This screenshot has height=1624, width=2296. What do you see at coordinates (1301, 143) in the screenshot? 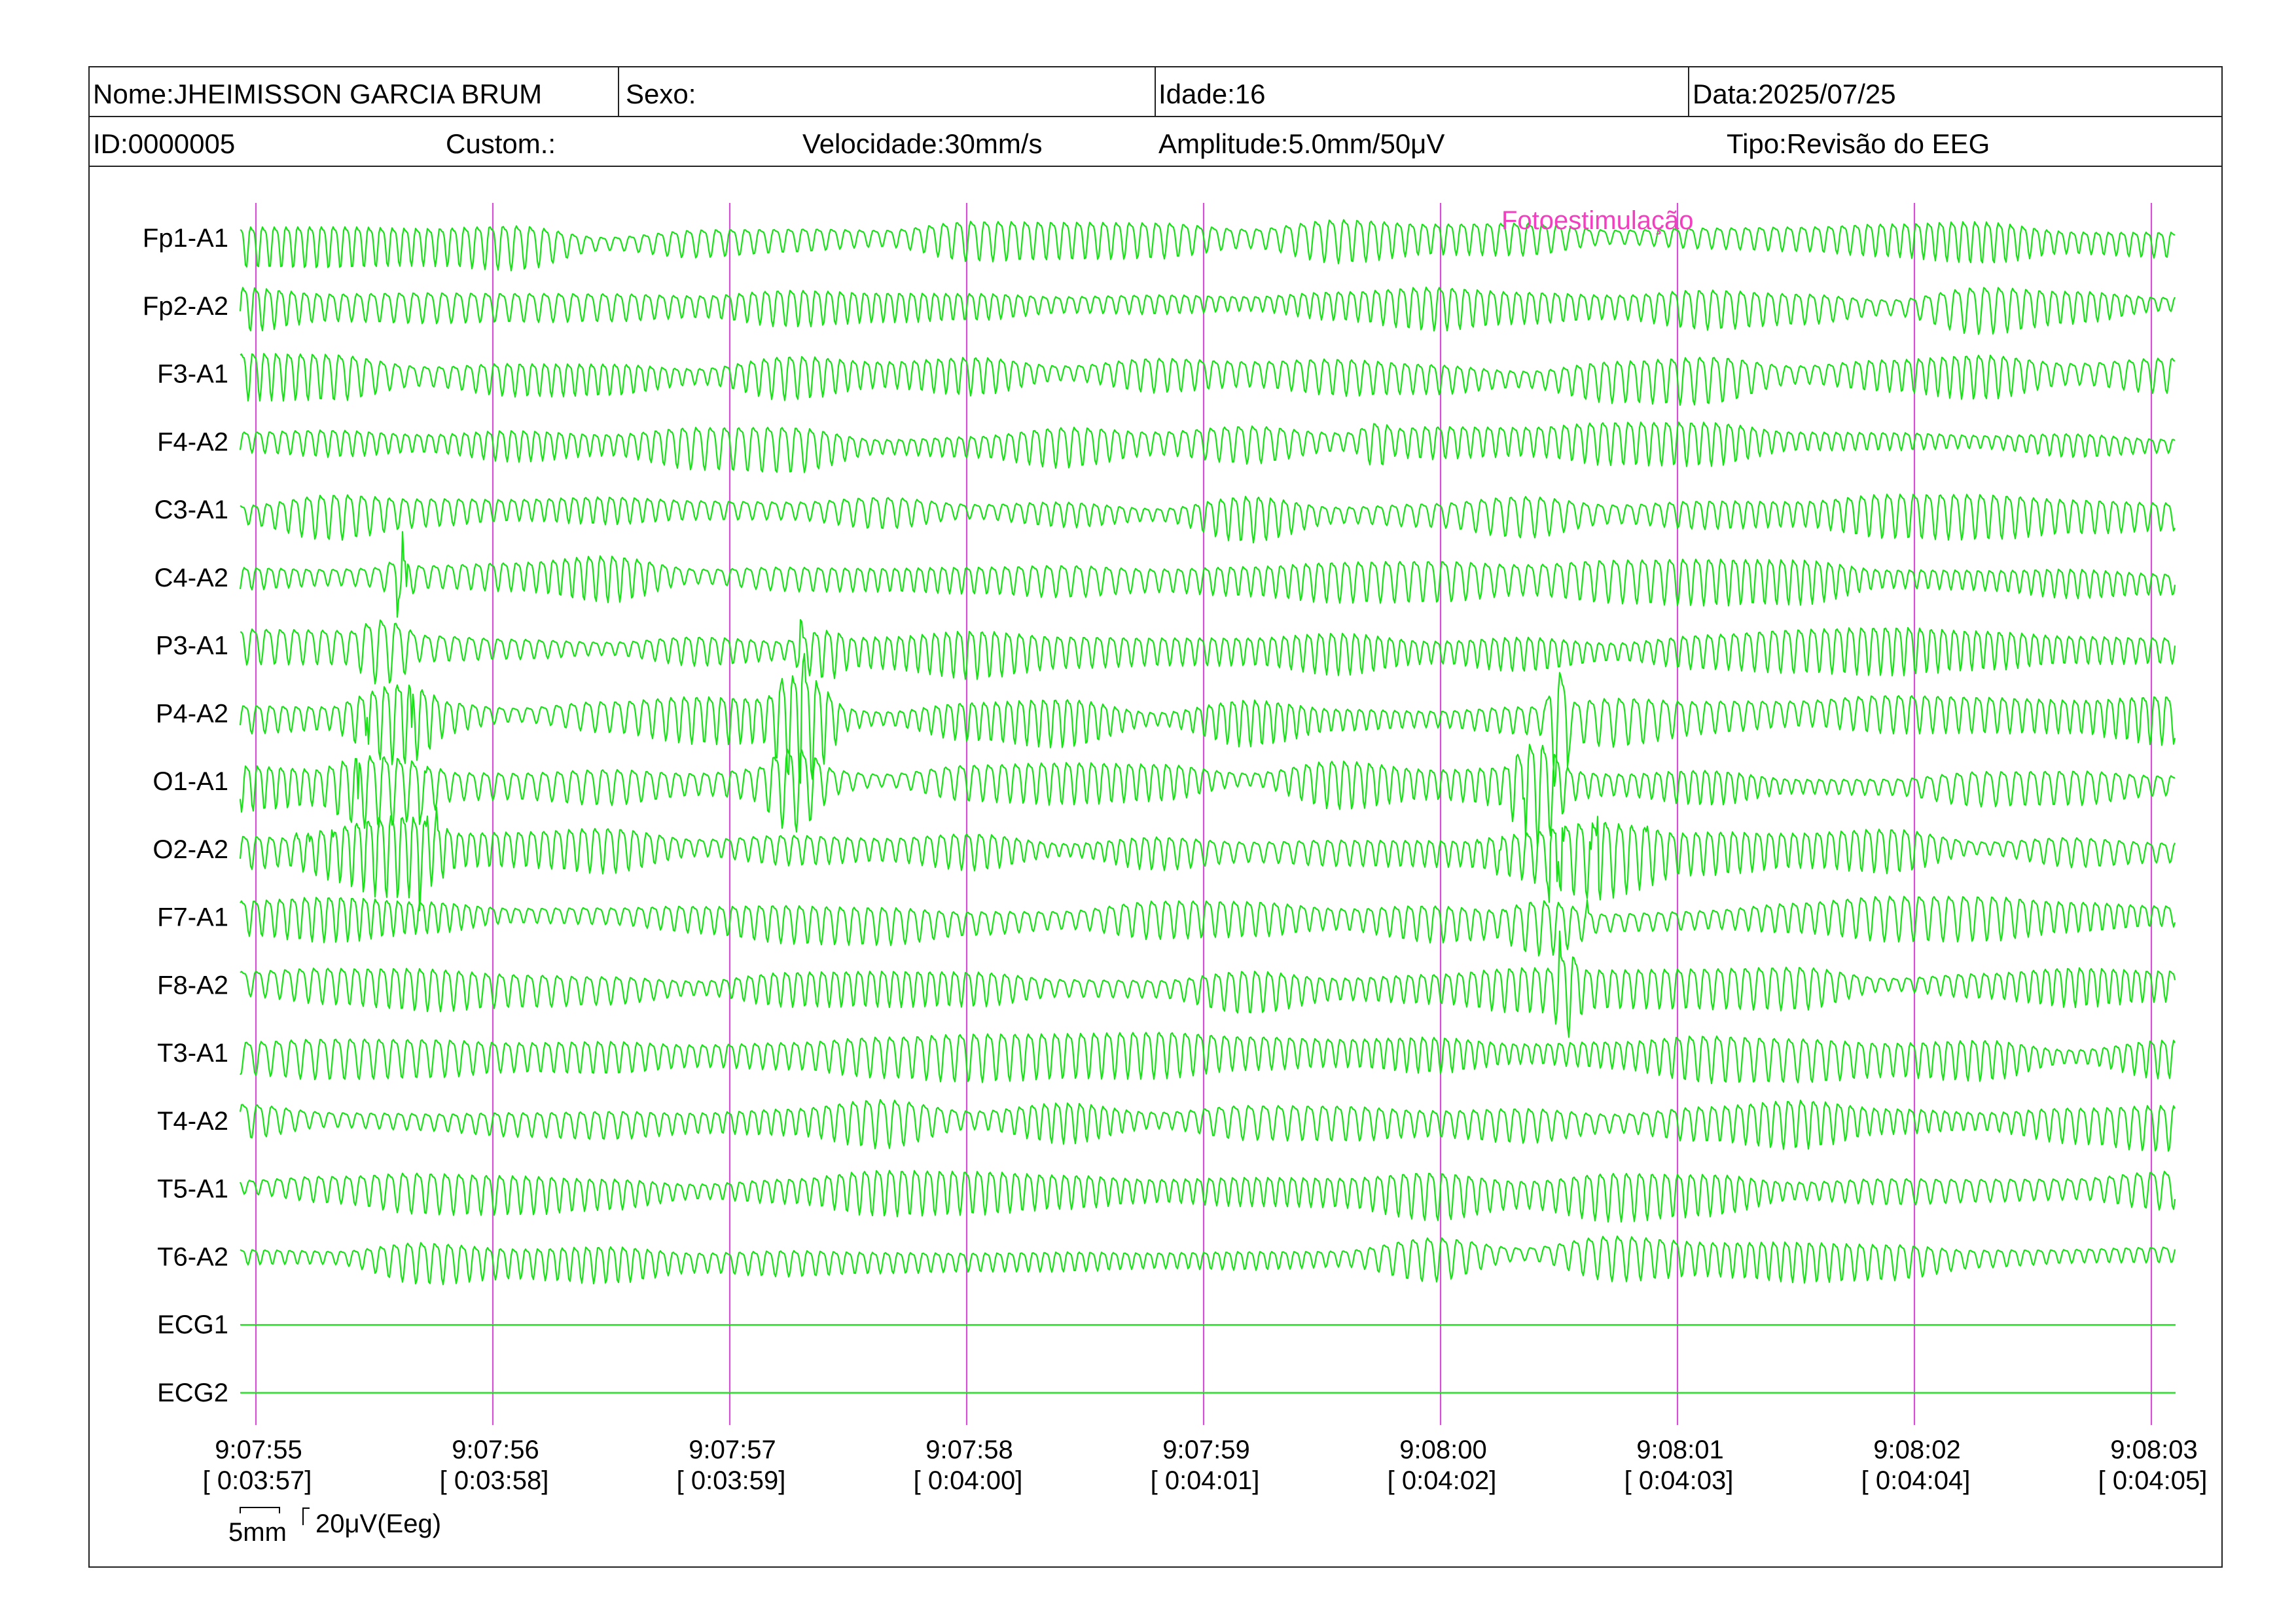
I see `amplitude-setting: Amplitude:5.0mm/50μV` at bounding box center [1301, 143].